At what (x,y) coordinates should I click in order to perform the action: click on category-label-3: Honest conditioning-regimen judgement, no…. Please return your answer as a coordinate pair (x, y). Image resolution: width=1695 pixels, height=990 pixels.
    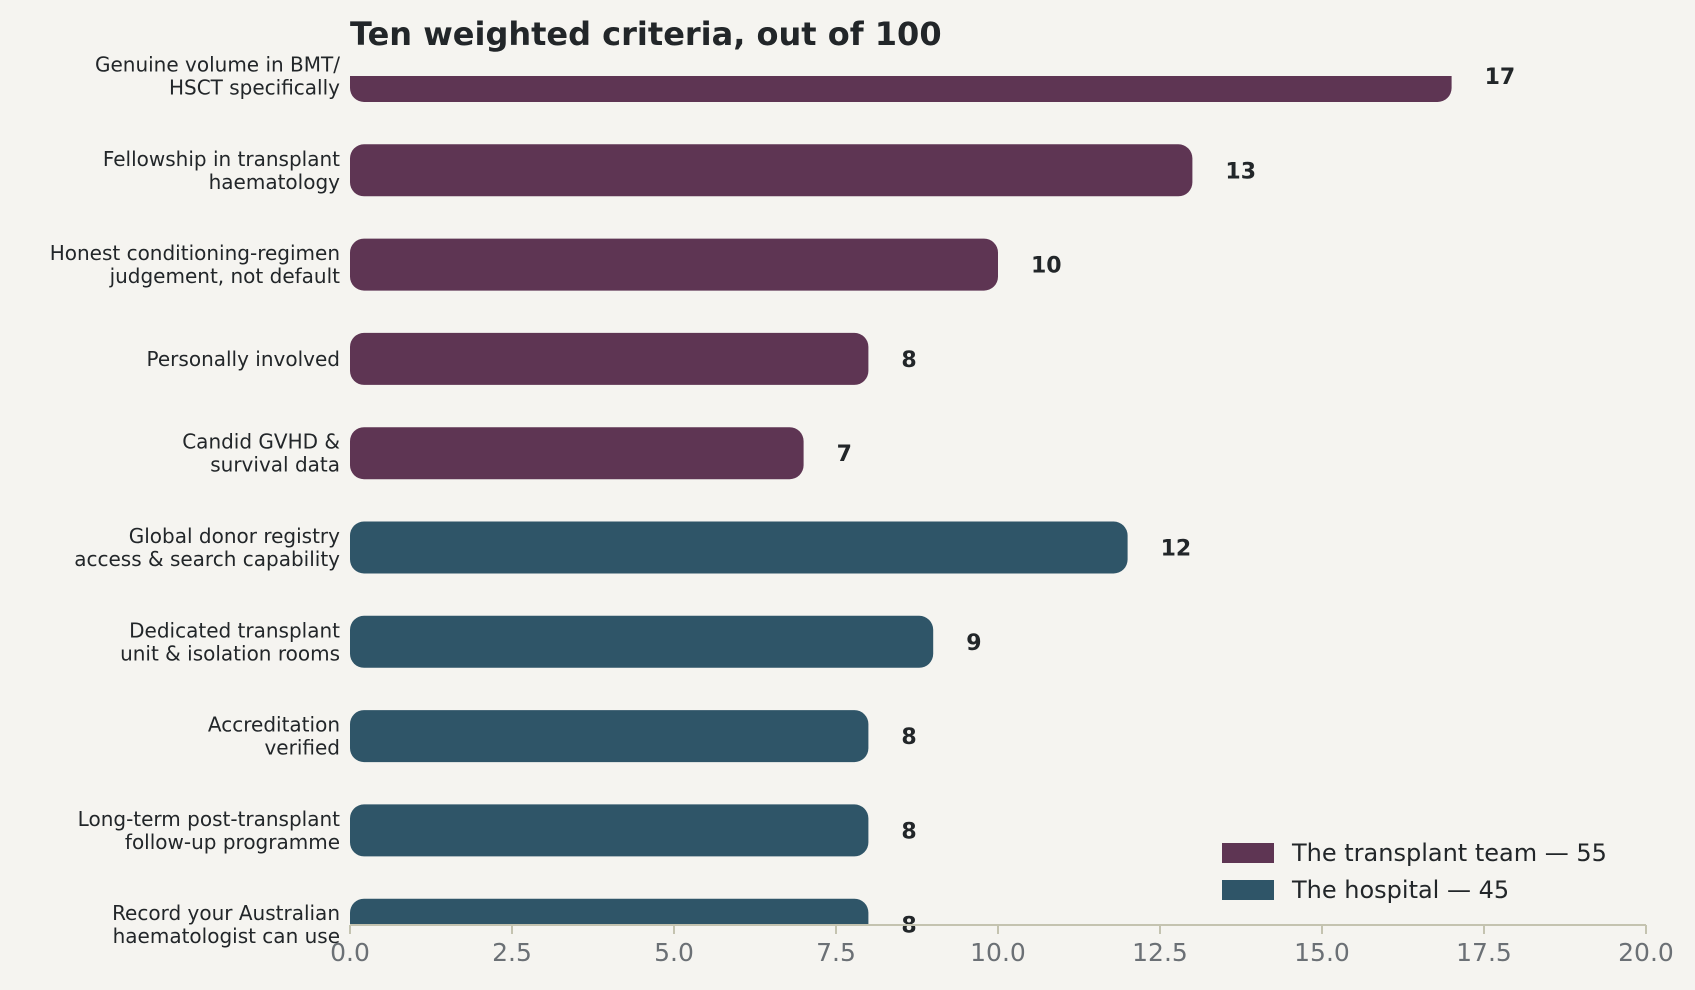
    Looking at the image, I should click on (195, 264).